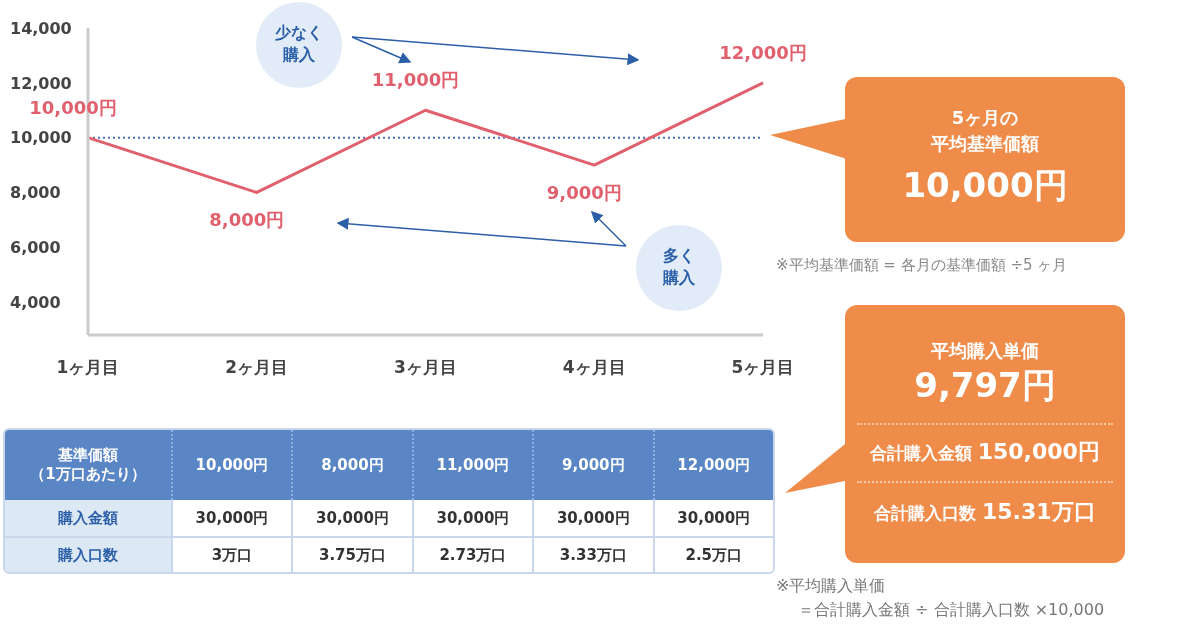 This screenshot has width=1184, height=628. I want to click on text: 11,000円, so click(473, 464).